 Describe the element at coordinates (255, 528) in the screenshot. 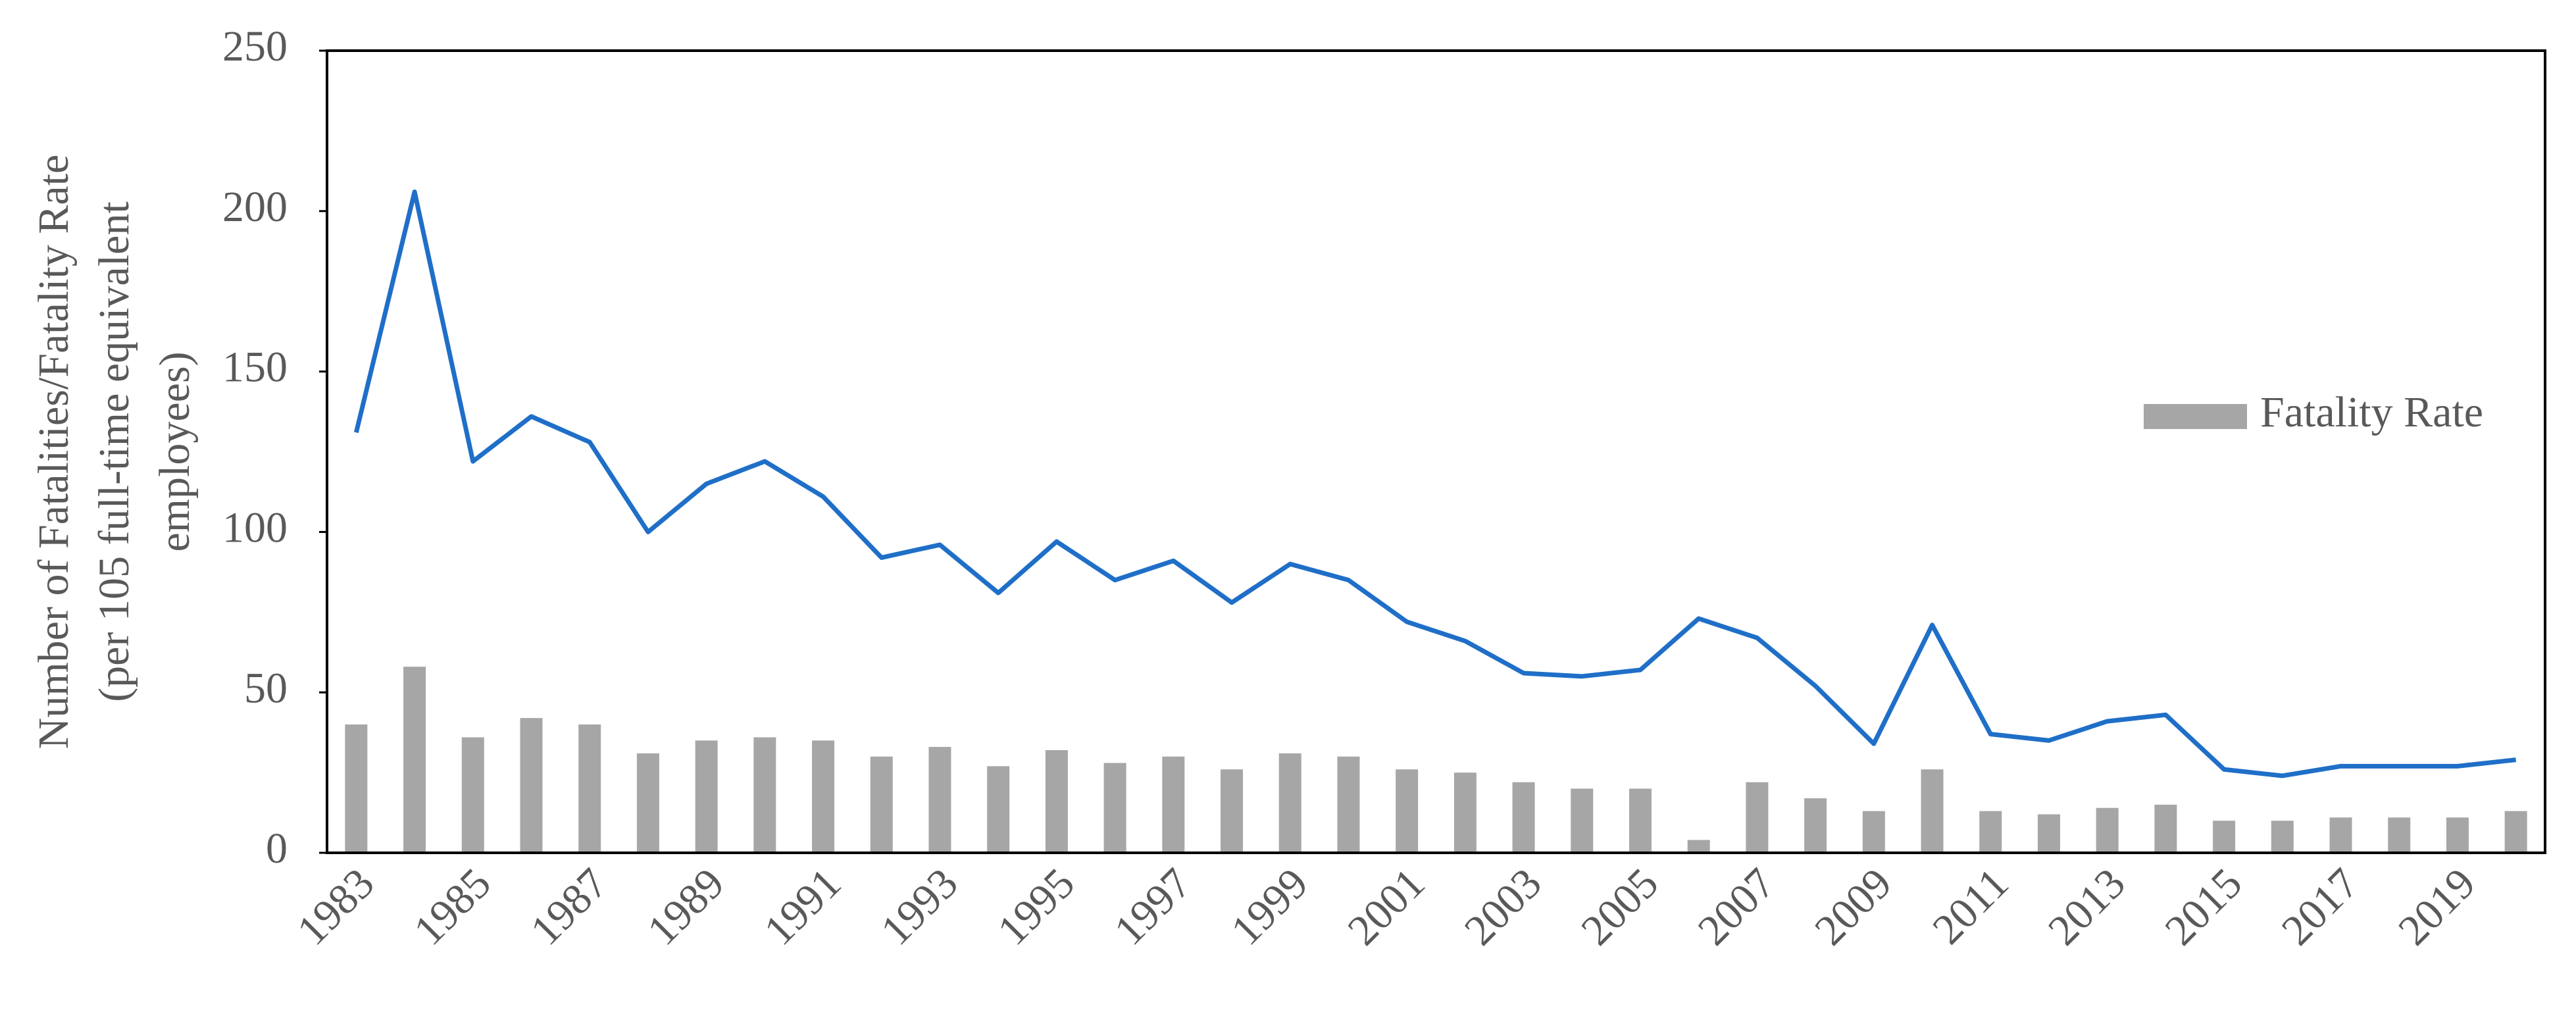

I see `y-tick-label: 100` at that location.